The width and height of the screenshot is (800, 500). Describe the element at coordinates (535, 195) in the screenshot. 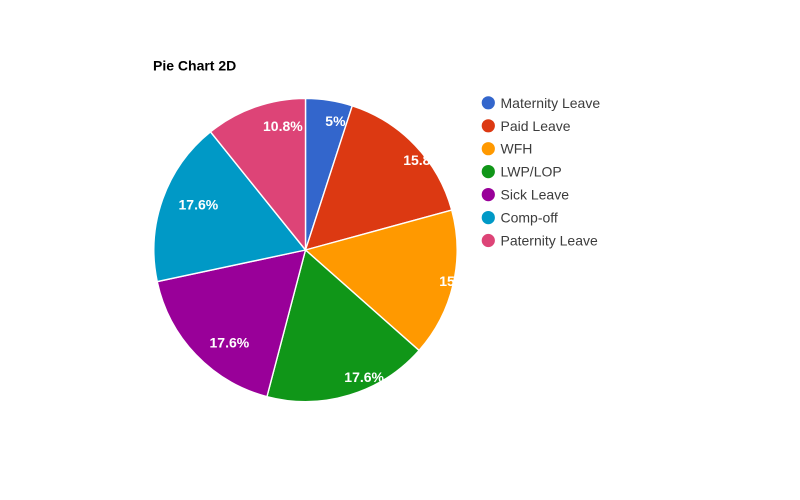

I see `svg-text: Sick Leave` at that location.